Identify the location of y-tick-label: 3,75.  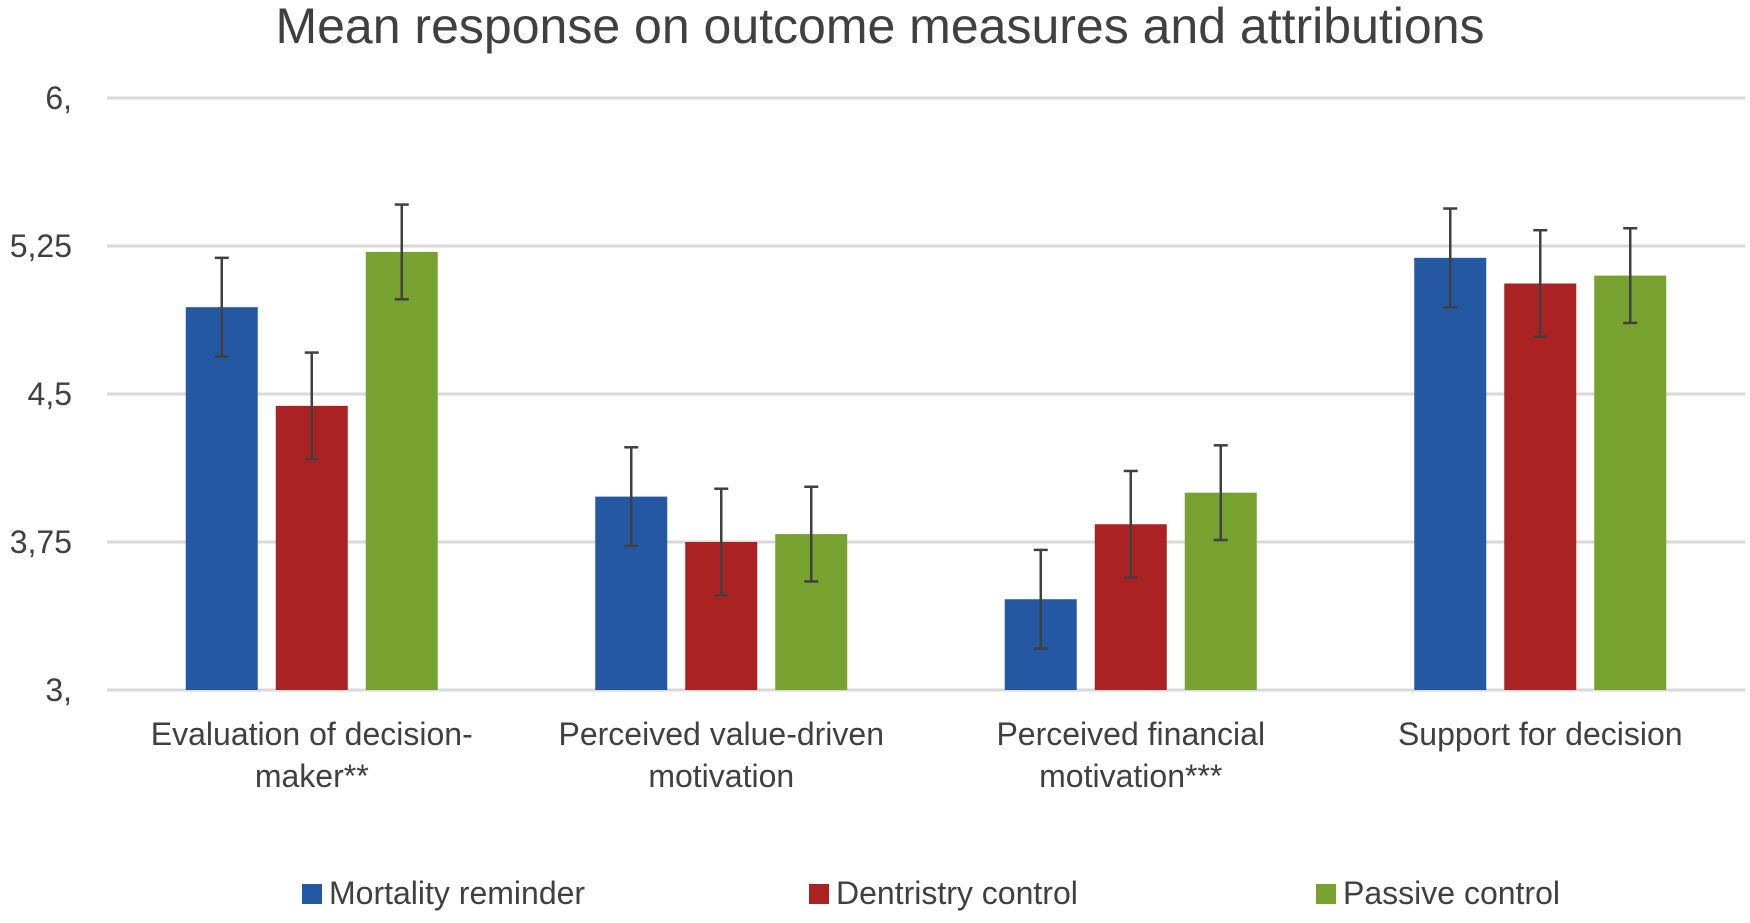
(41, 542).